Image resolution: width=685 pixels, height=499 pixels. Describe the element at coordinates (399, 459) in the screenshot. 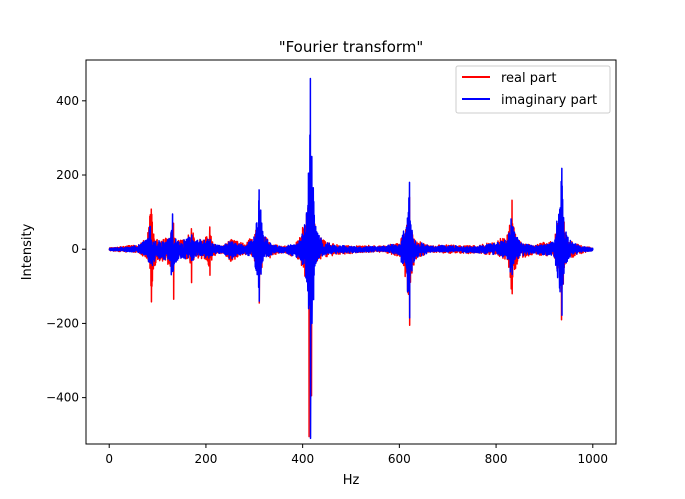

I see `x-tick-label: 600` at that location.